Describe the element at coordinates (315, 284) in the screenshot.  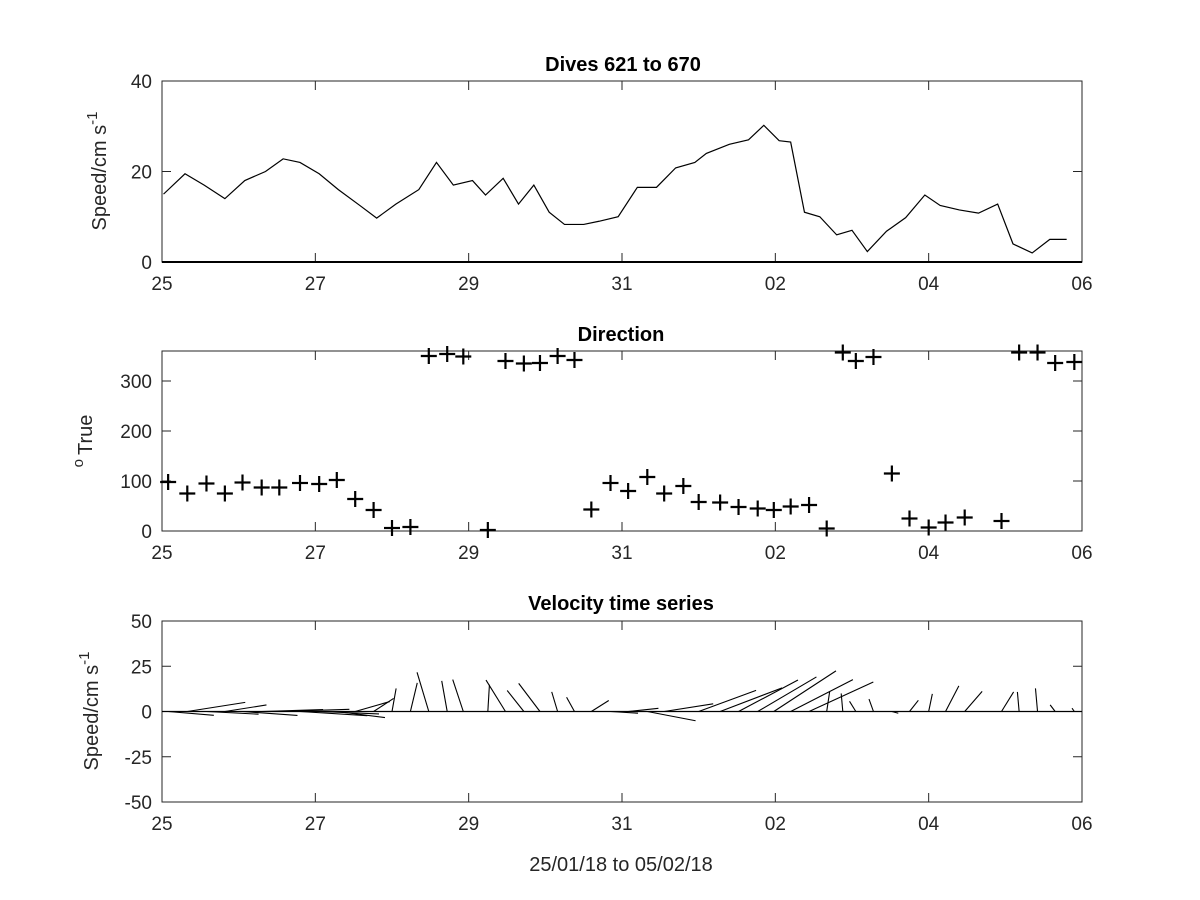
I see `speed-xtick-label: 27` at that location.